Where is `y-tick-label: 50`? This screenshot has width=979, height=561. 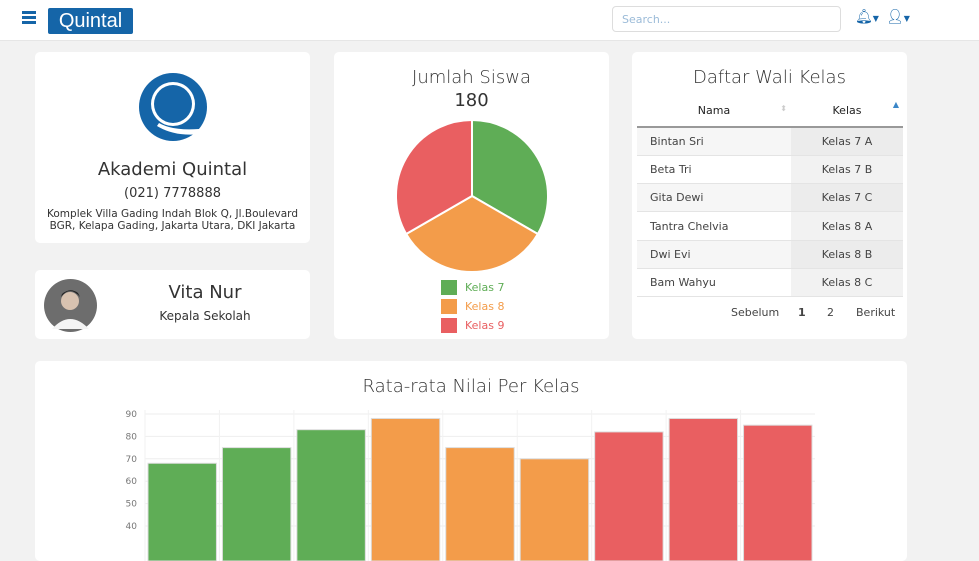 y-tick-label: 50 is located at coordinates (132, 505).